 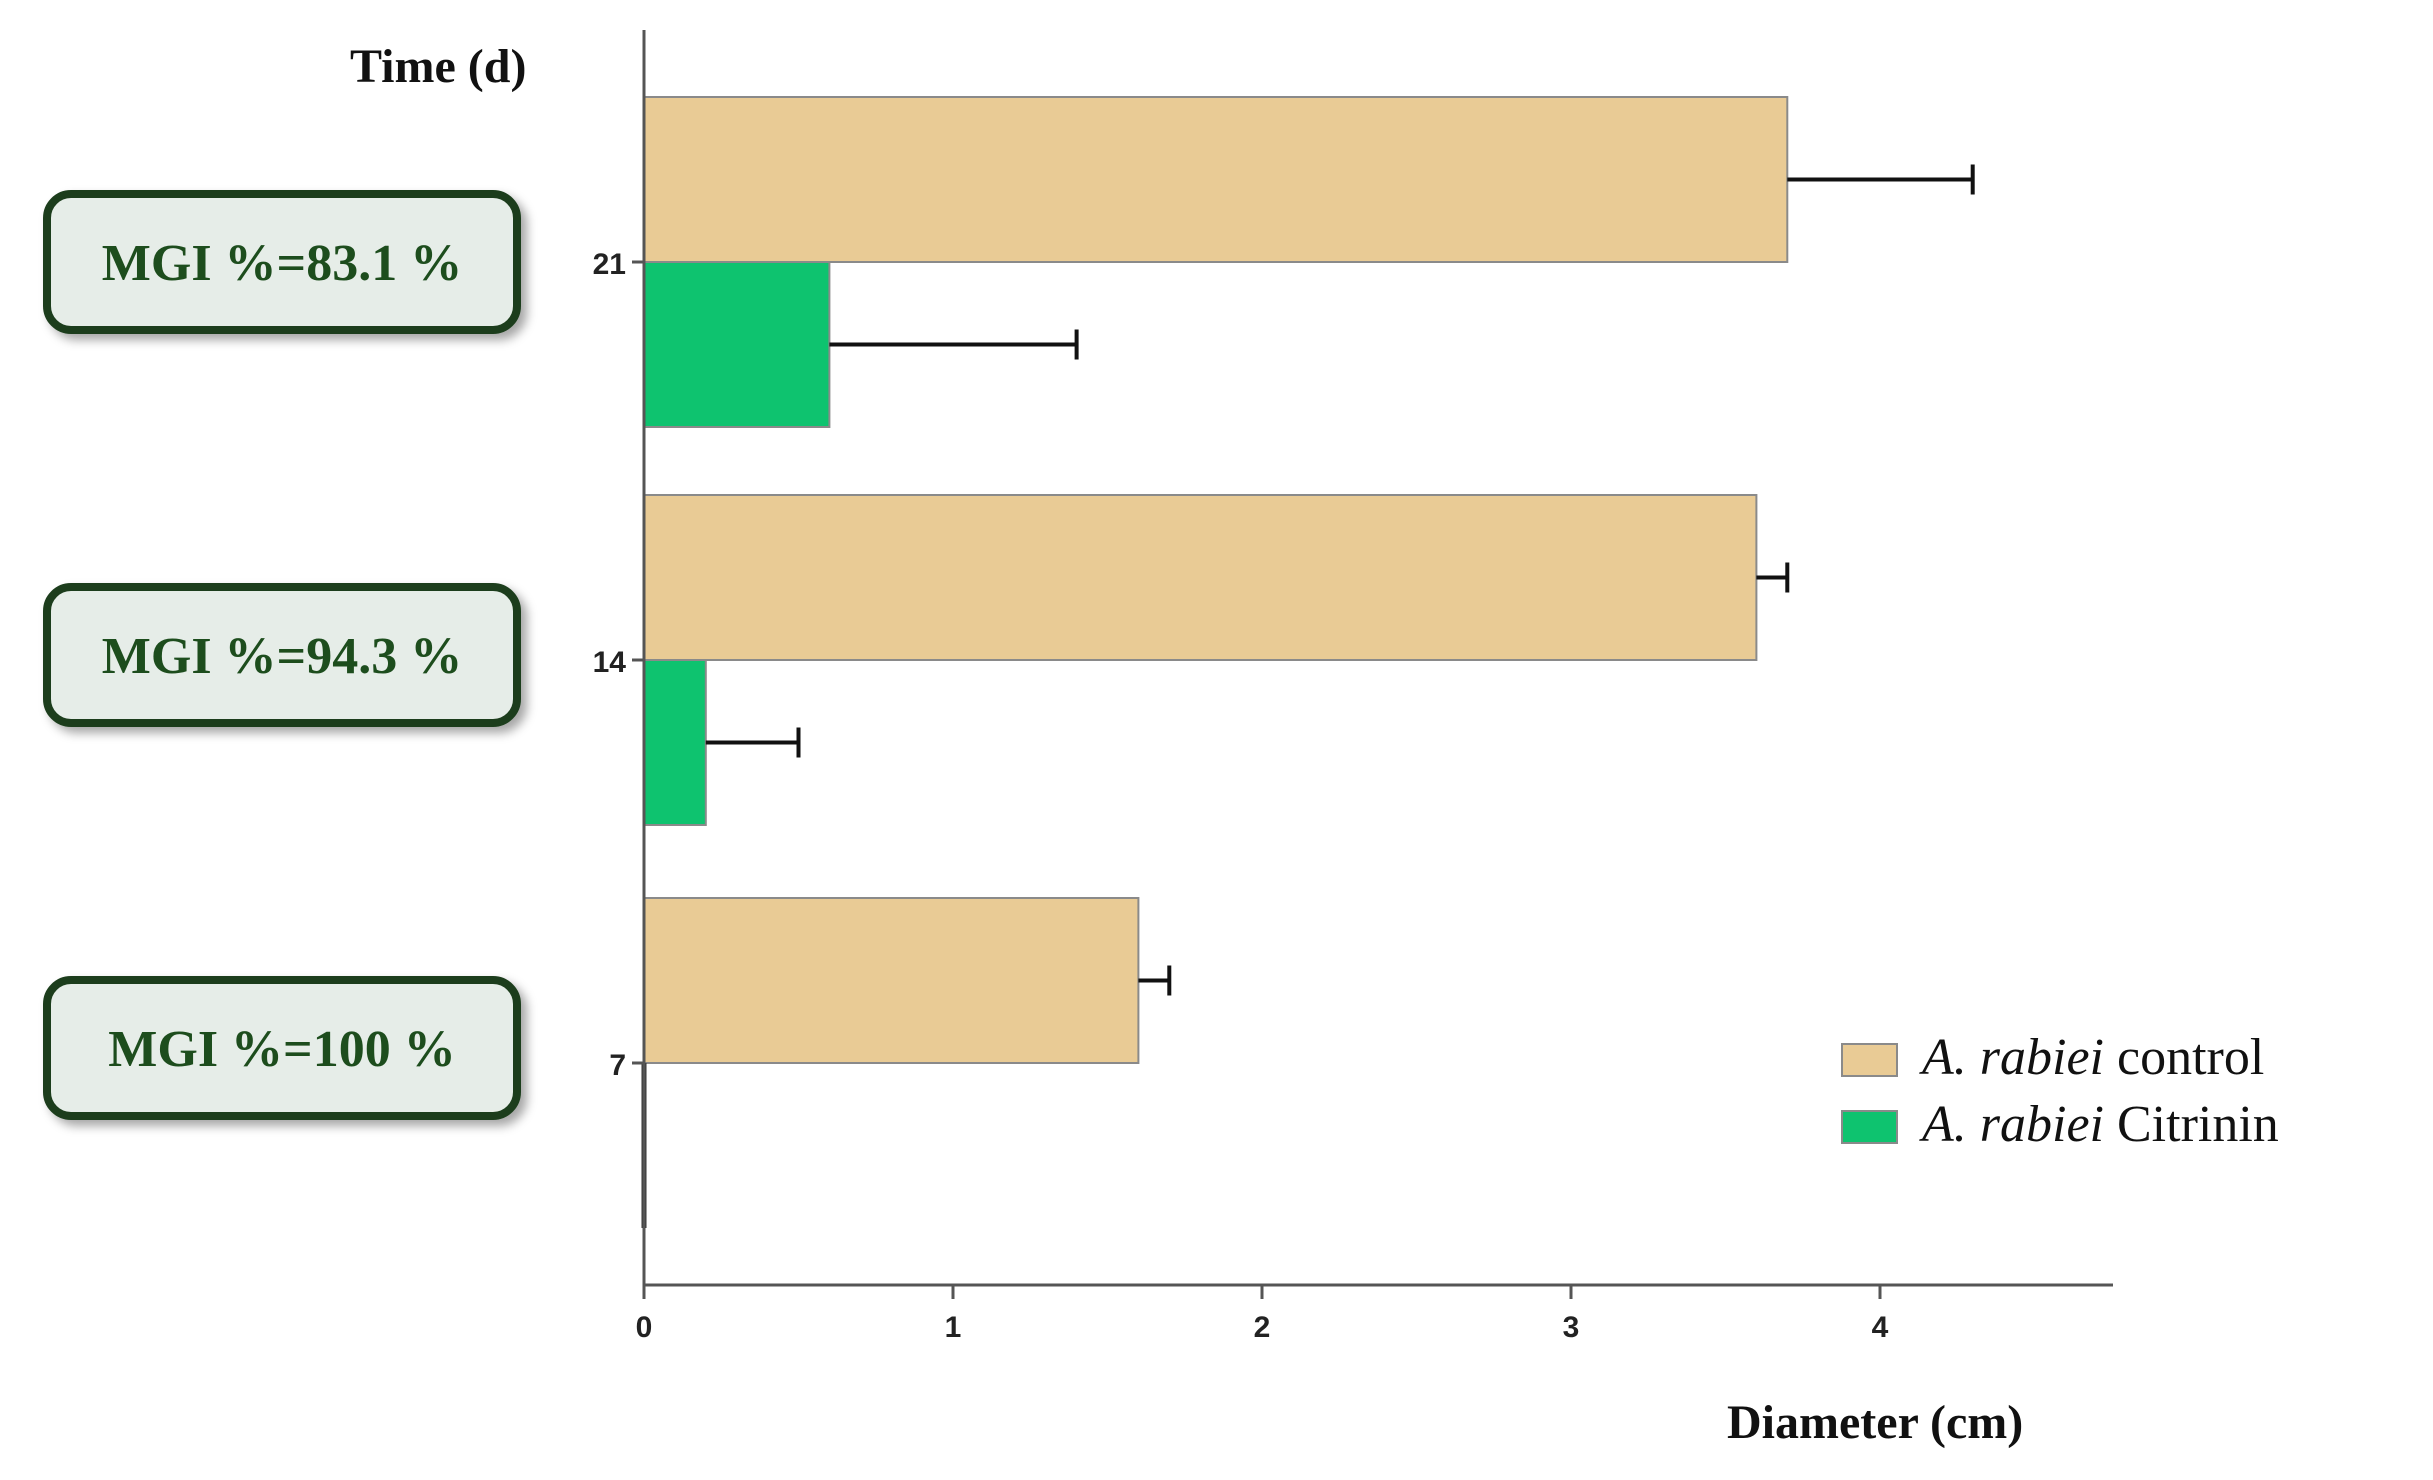 I want to click on annotations-layer: MGI %=83.1 % MGI %=94.3 % MGI %=100 %, so click(x=282, y=655).